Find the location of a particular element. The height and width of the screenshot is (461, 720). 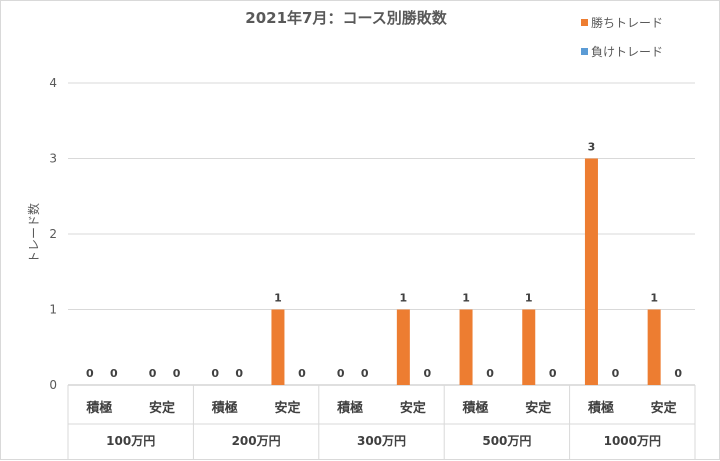

category-label-1: 安定 is located at coordinates (162, 408).